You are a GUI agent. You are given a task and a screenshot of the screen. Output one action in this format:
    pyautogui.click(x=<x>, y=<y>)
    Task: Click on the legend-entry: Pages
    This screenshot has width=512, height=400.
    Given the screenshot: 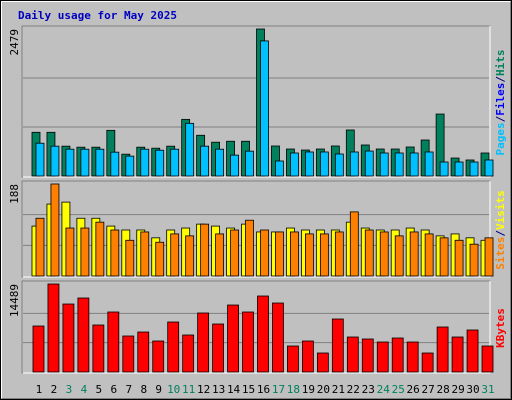 What is the action you would take?
    pyautogui.click(x=500, y=138)
    